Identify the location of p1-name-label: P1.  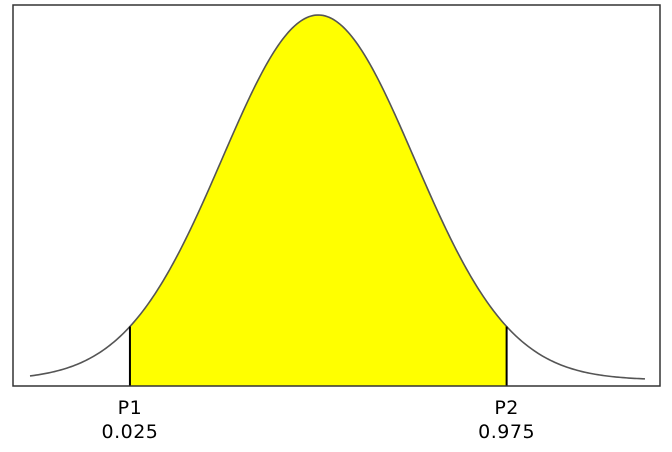
(130, 408).